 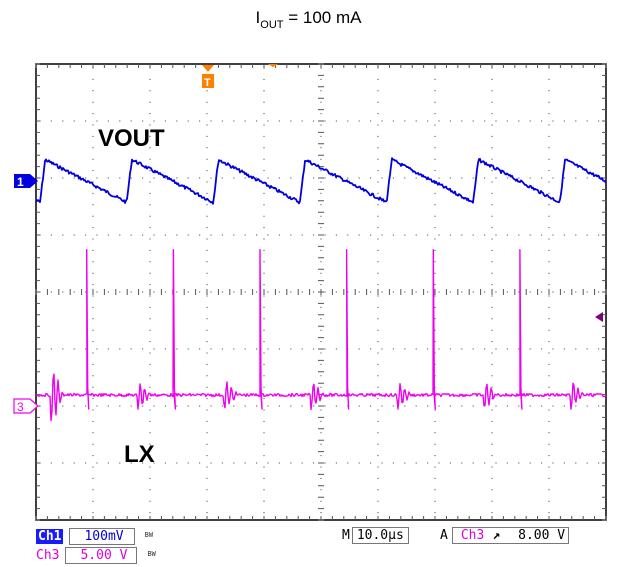 I want to click on trigger-level-marker, so click(x=599, y=317).